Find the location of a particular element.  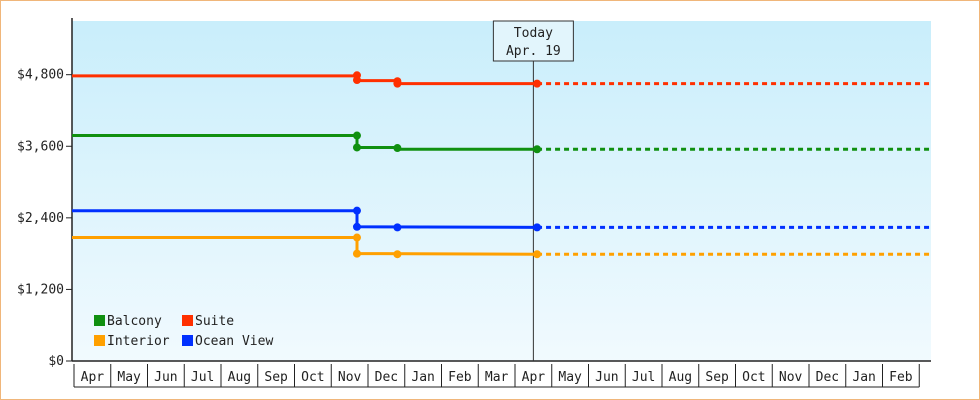

y-tick-label: $0 is located at coordinates (56, 361).